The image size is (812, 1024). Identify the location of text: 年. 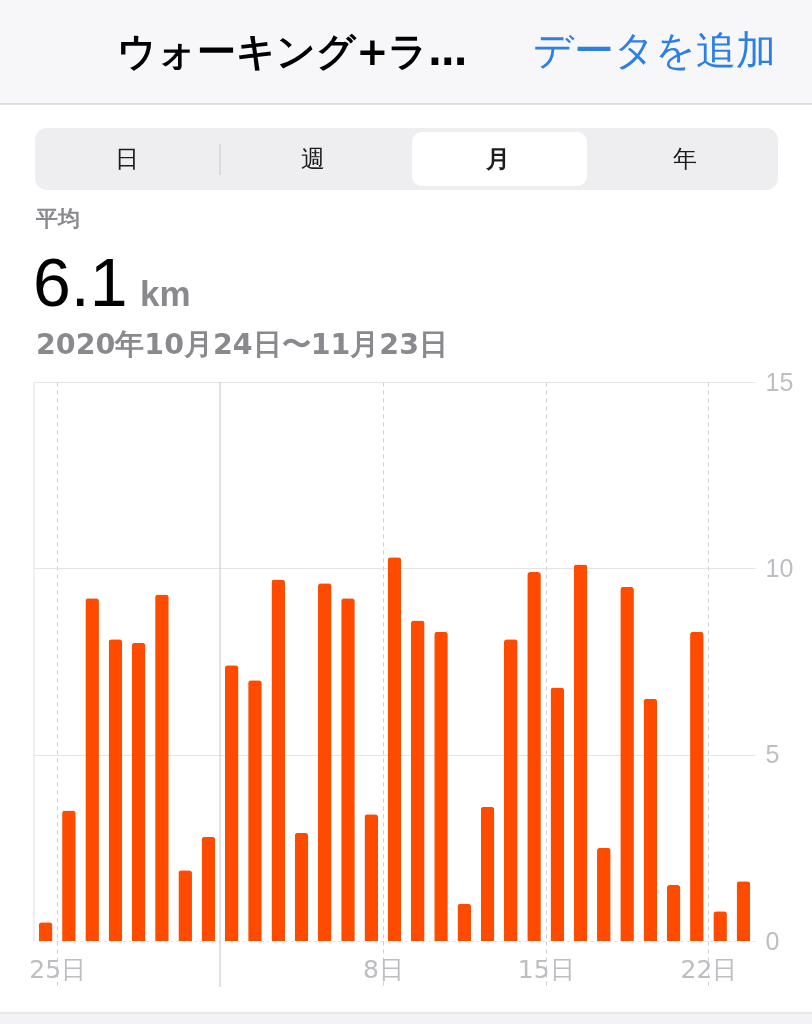
(685, 159).